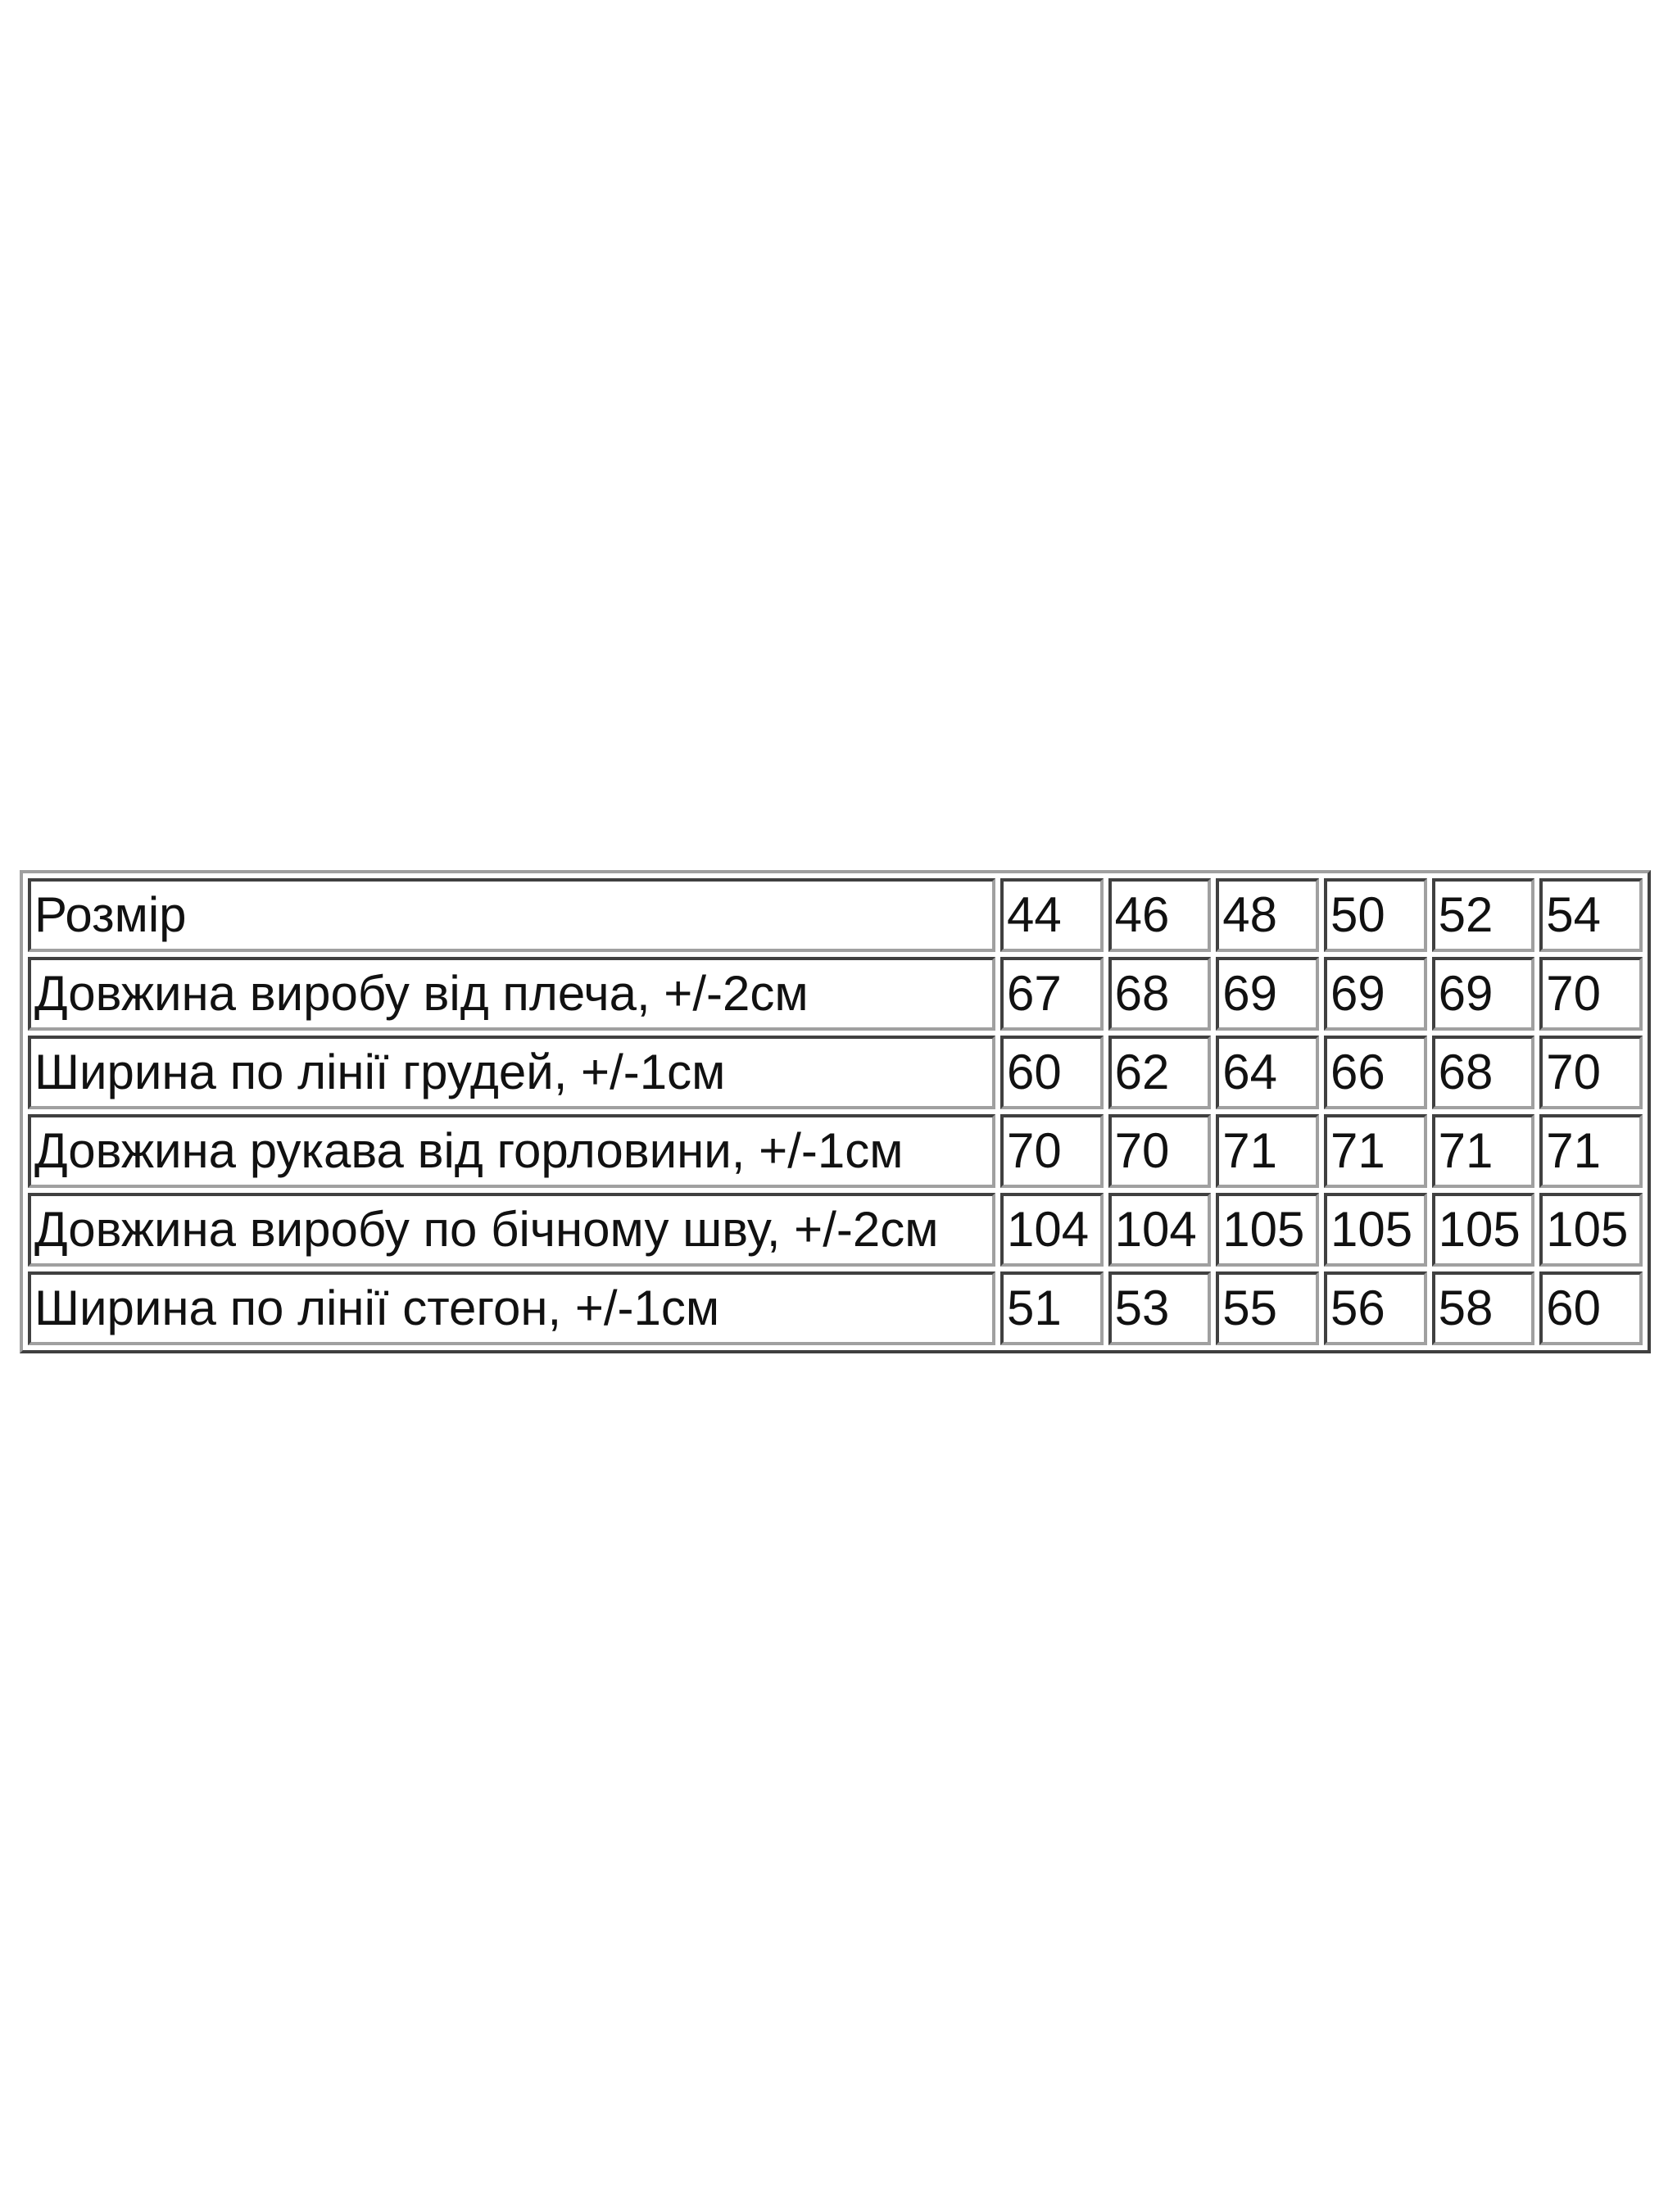 This screenshot has width=1659, height=2212. Describe the element at coordinates (1267, 1308) in the screenshot. I see `table-cell: 55` at that location.